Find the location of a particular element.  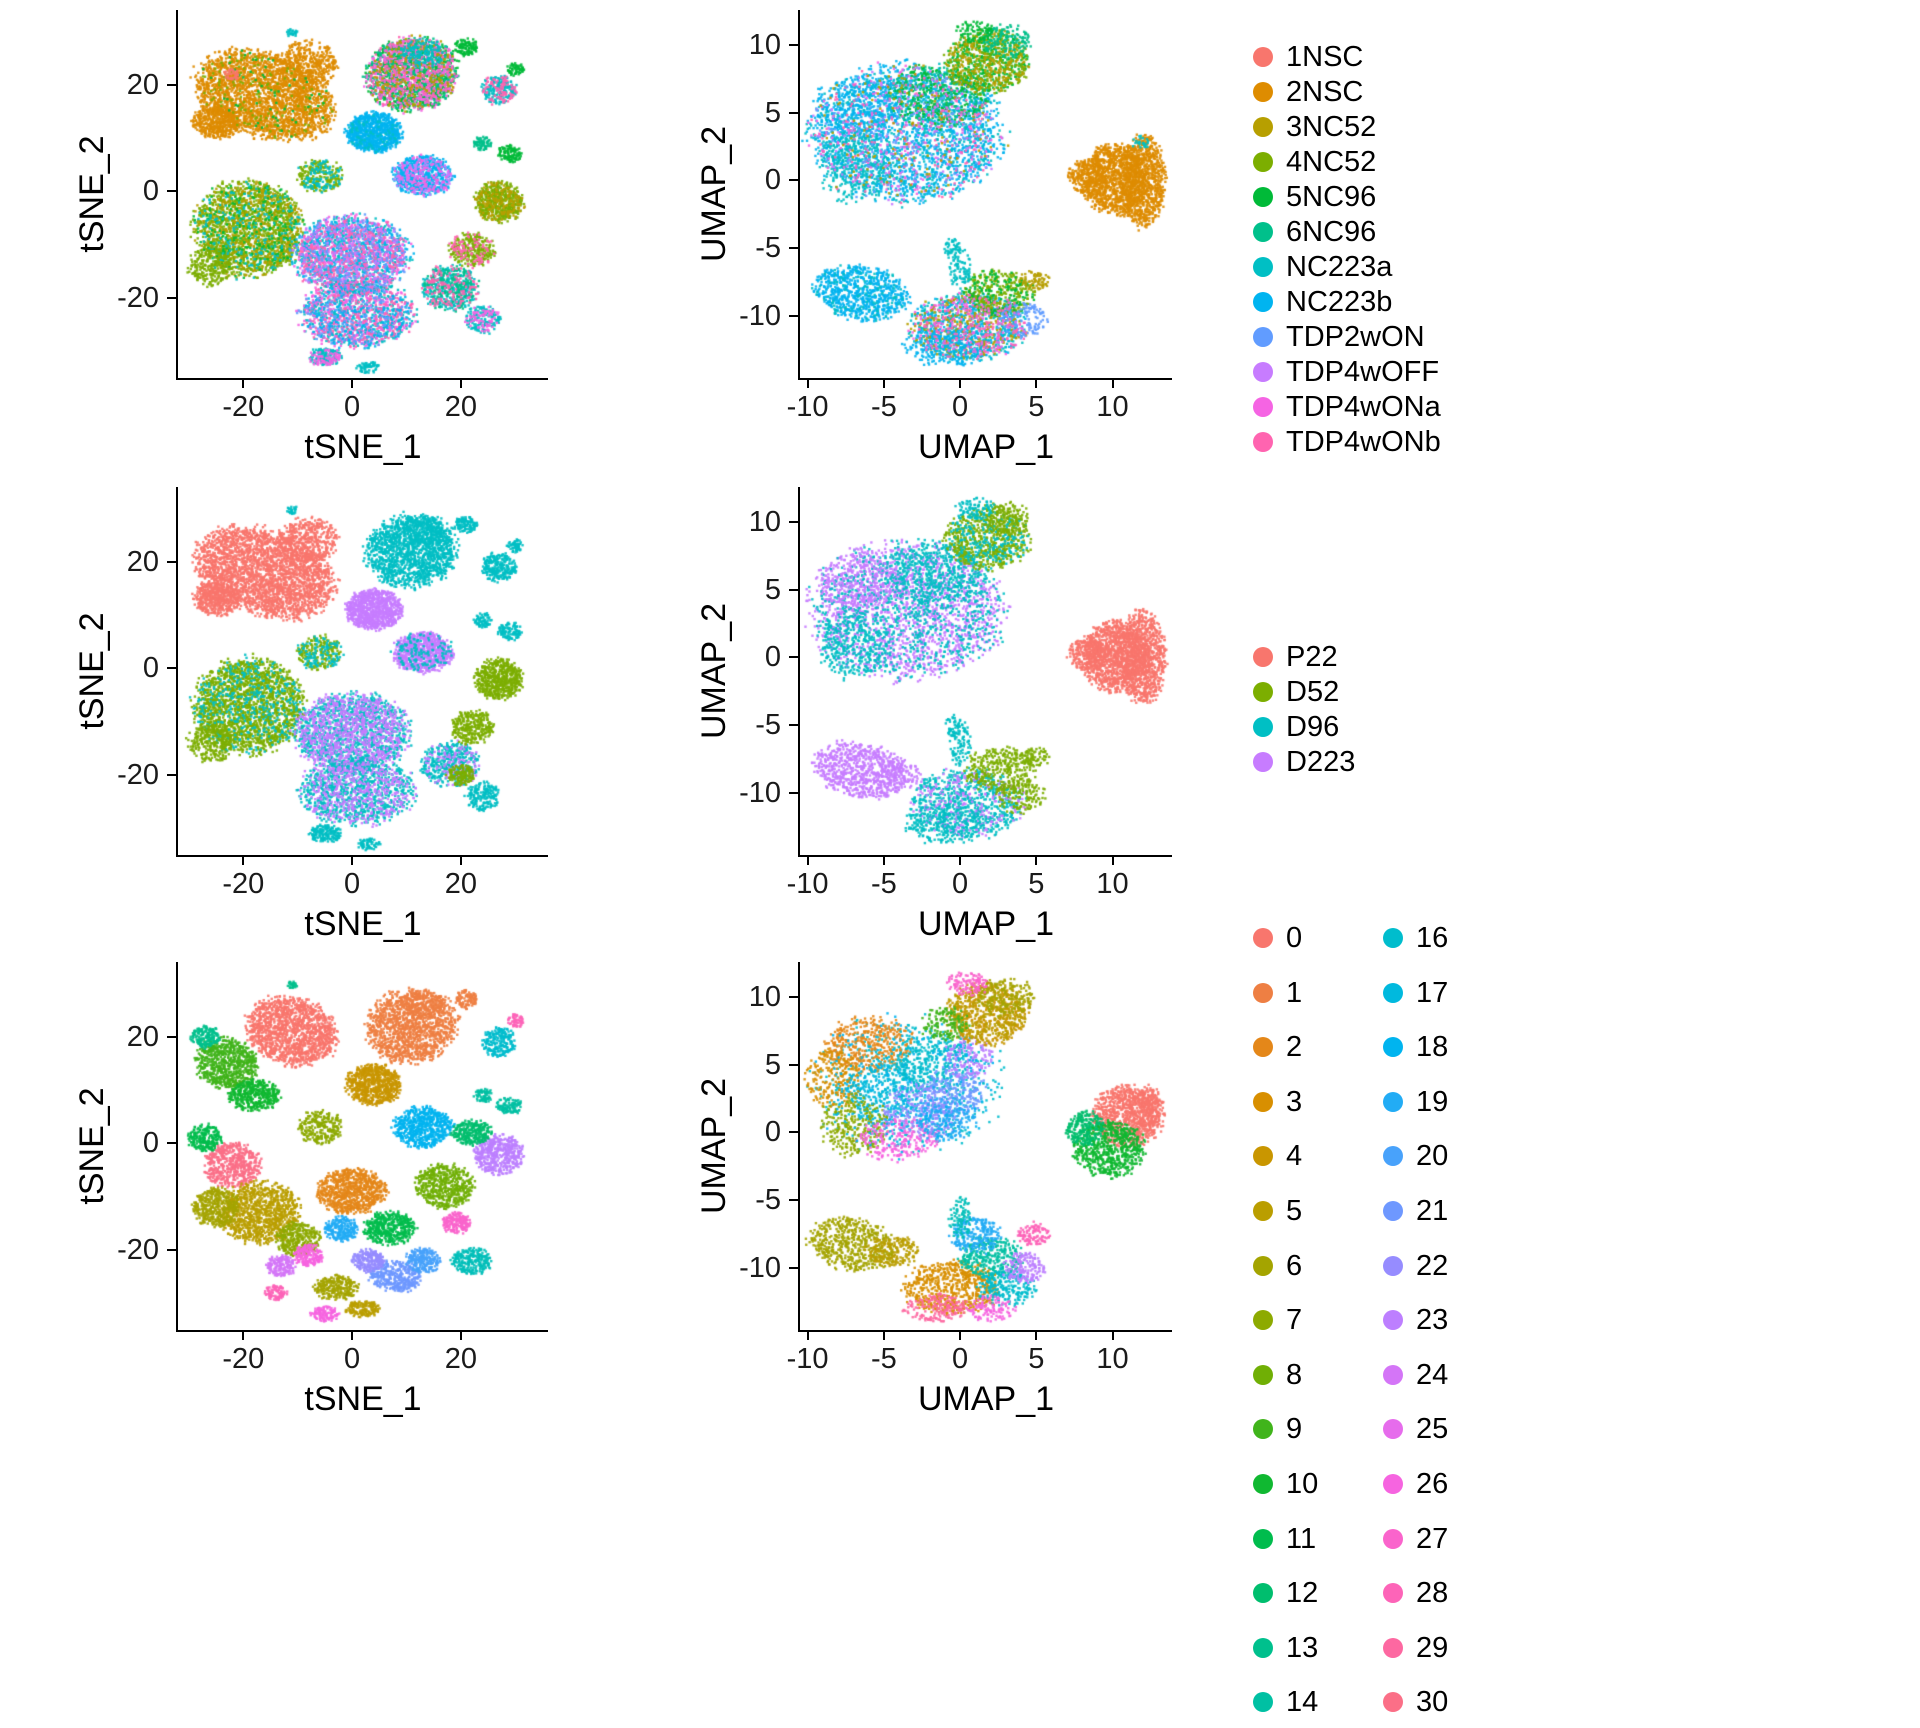

y-tick-label: 0 is located at coordinates (150, 191).